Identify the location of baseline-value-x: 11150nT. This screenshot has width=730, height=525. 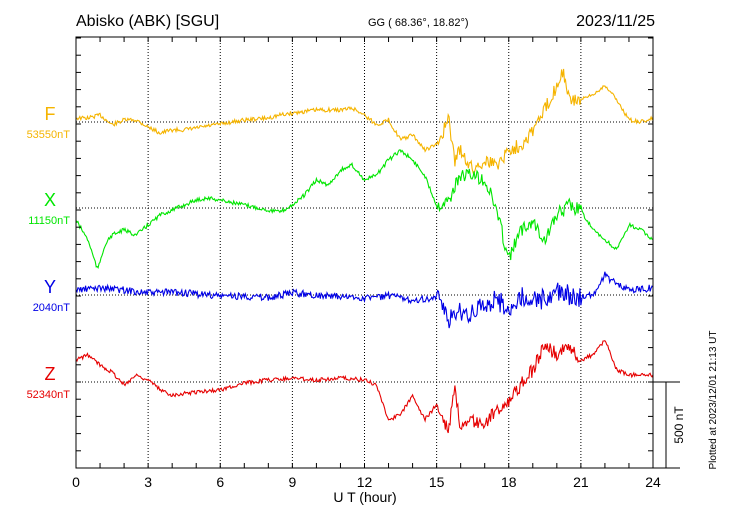
(49, 221).